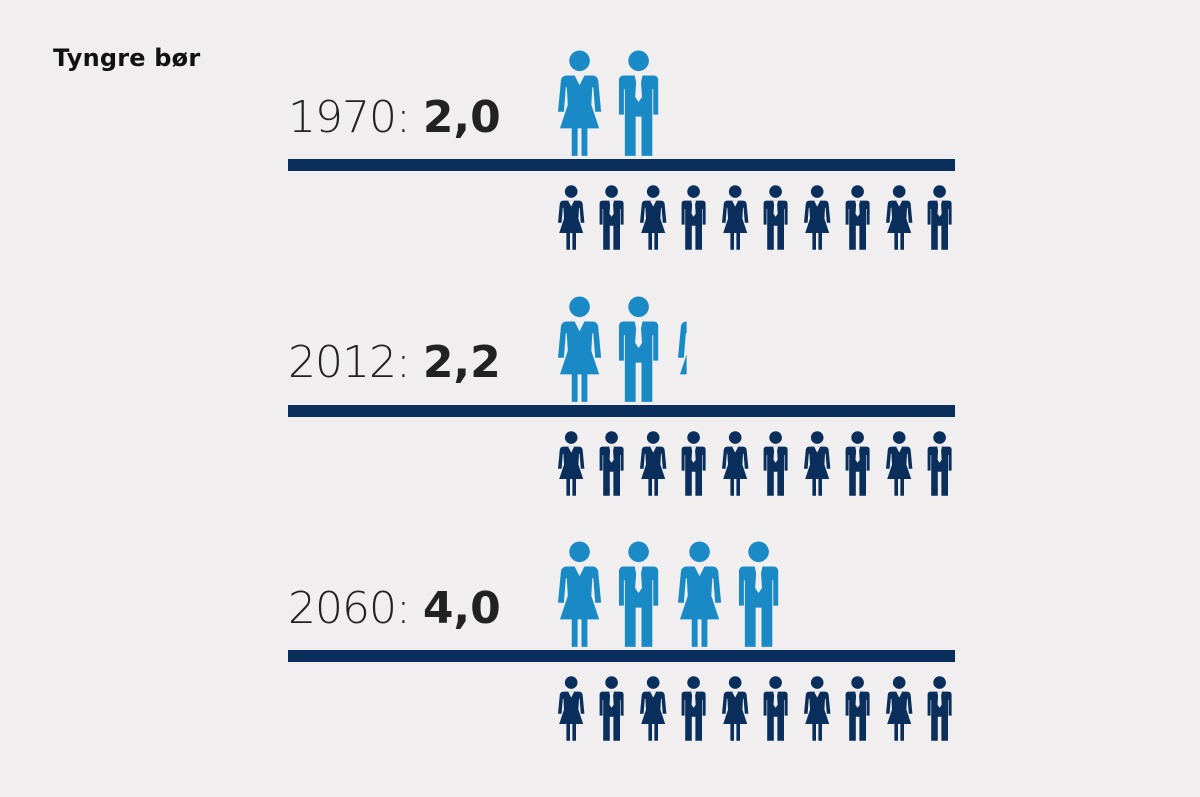 This screenshot has width=1200, height=797. Describe the element at coordinates (342, 117) in the screenshot. I see `year-text: 1970` at that location.